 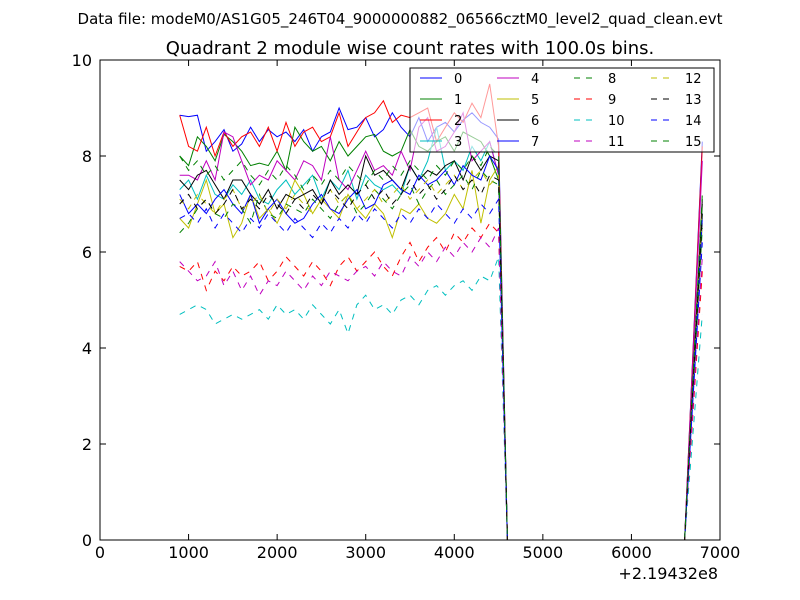 I want to click on x-tick-label: 4000, so click(x=454, y=552).